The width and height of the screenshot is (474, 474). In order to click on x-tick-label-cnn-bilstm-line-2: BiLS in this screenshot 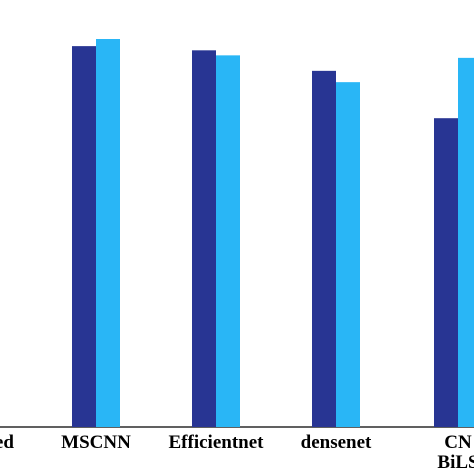, I will do `click(455, 462)`.